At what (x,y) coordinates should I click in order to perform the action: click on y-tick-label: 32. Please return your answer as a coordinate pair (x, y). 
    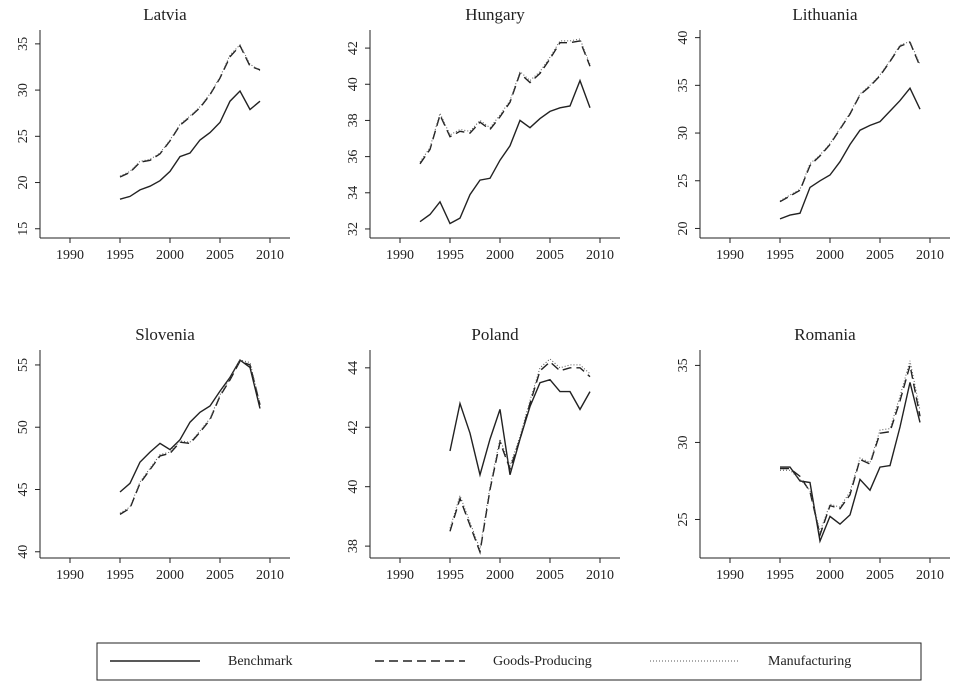
    Looking at the image, I should click on (353, 229).